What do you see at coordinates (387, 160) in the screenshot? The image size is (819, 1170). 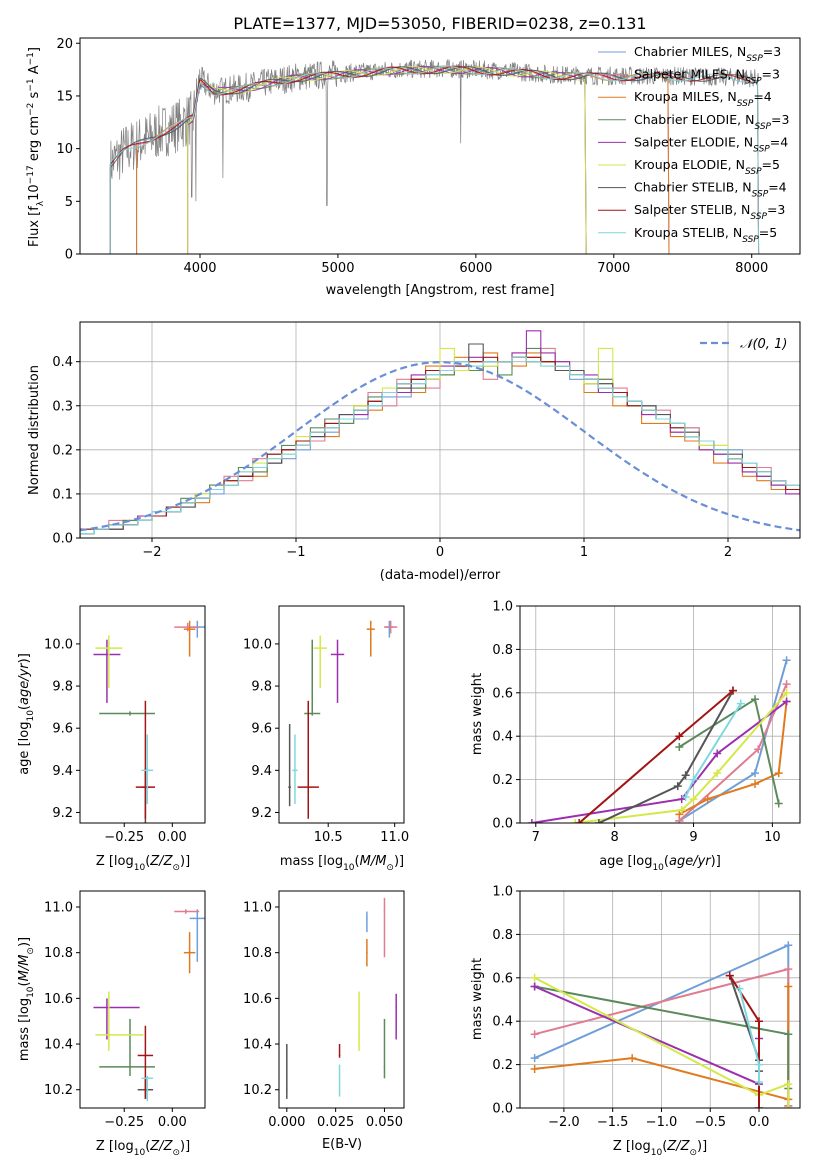 I see `model-spectrum` at bounding box center [387, 160].